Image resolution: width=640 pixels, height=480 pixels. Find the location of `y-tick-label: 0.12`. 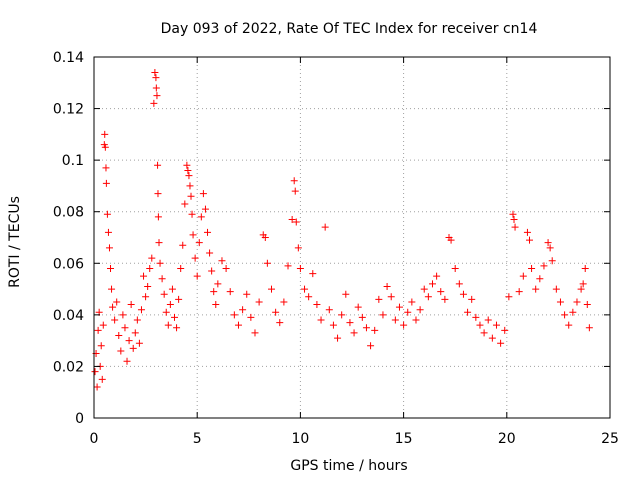

y-tick-label: 0.12 is located at coordinates (68, 110).